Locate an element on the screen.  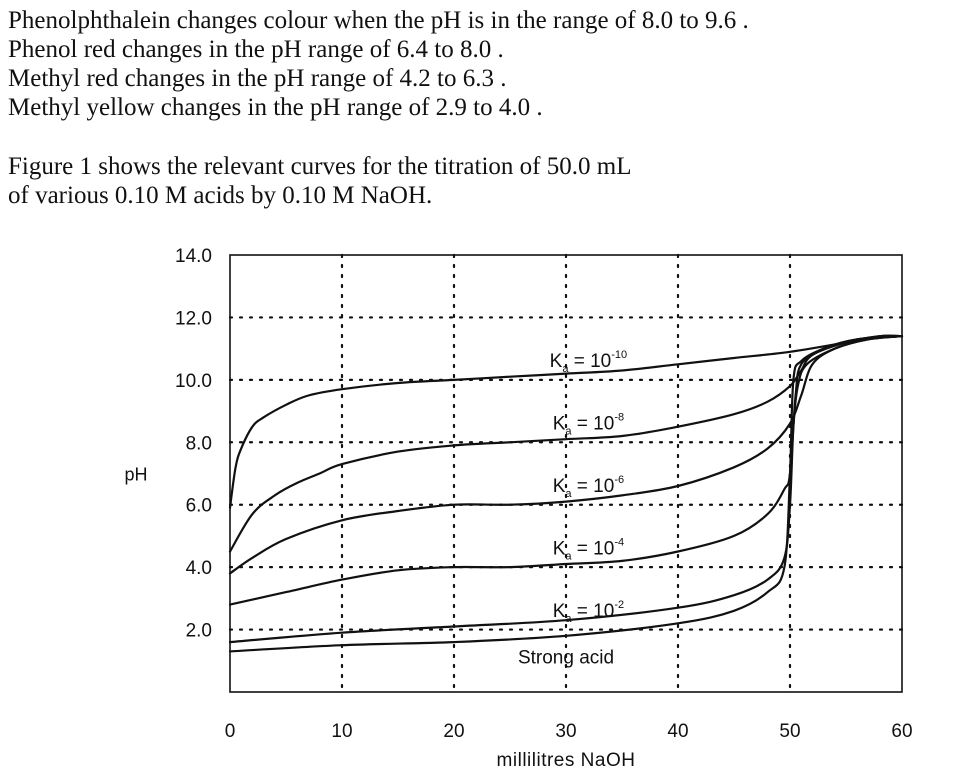
series-label: Ka = 10-10 is located at coordinates (589, 362).